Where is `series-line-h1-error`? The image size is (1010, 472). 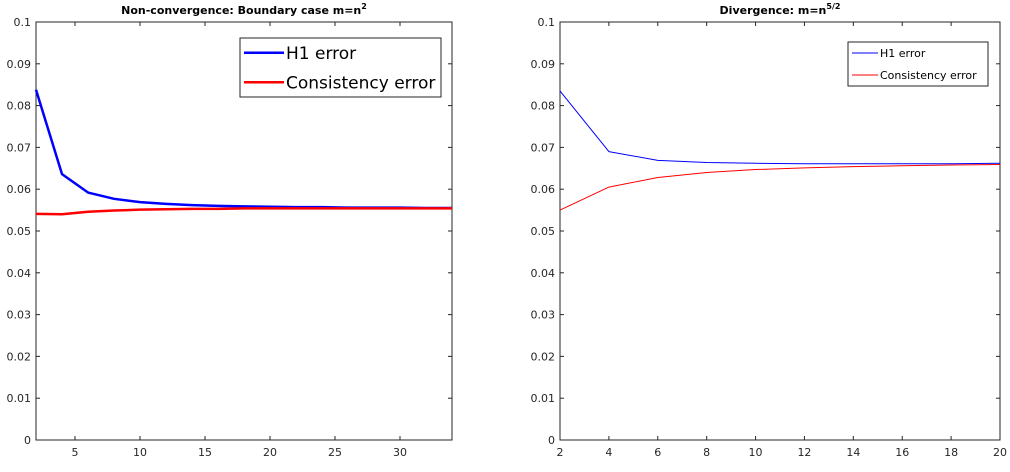 series-line-h1-error is located at coordinates (780, 127).